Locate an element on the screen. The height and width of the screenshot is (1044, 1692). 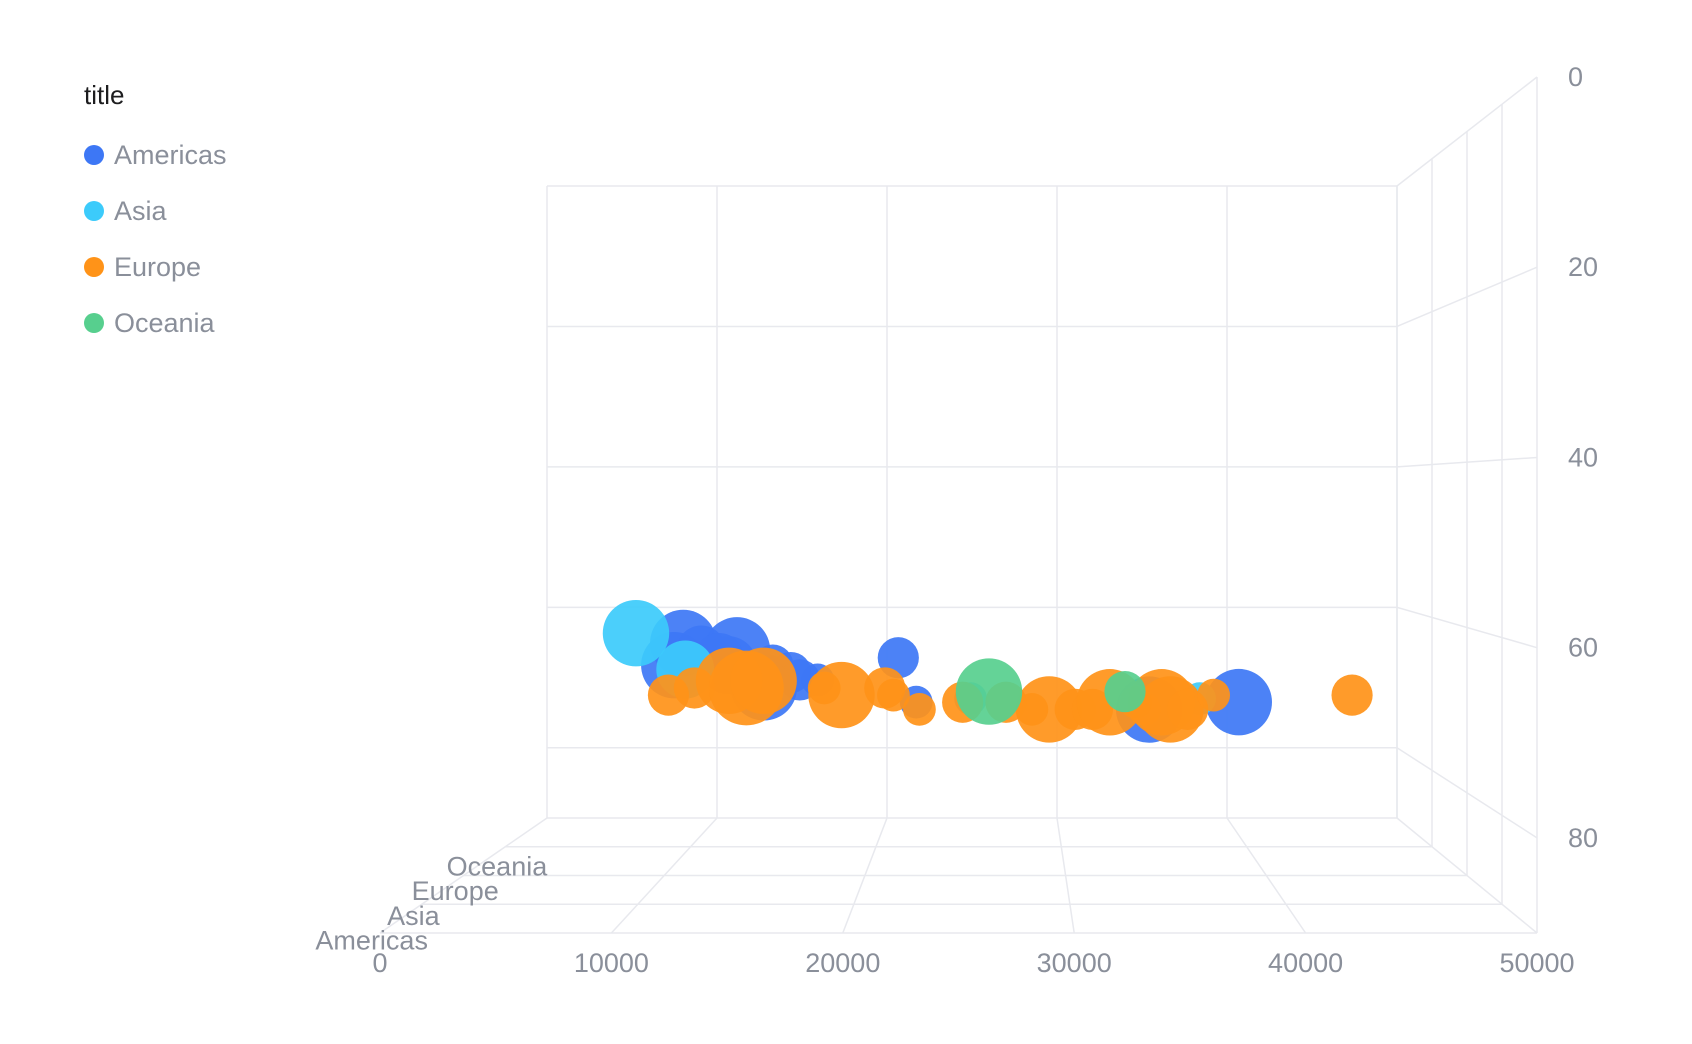
legend-item-europe: Europe is located at coordinates (155, 267).